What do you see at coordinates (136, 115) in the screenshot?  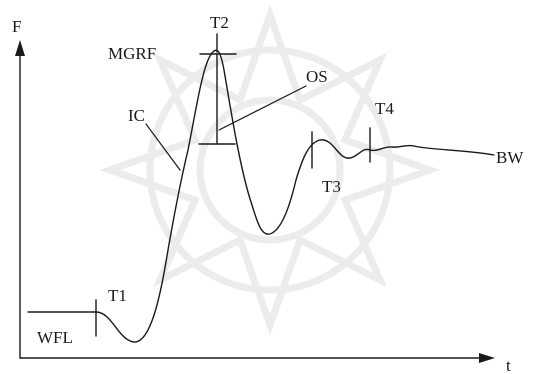 I see `ic-label: IC` at bounding box center [136, 115].